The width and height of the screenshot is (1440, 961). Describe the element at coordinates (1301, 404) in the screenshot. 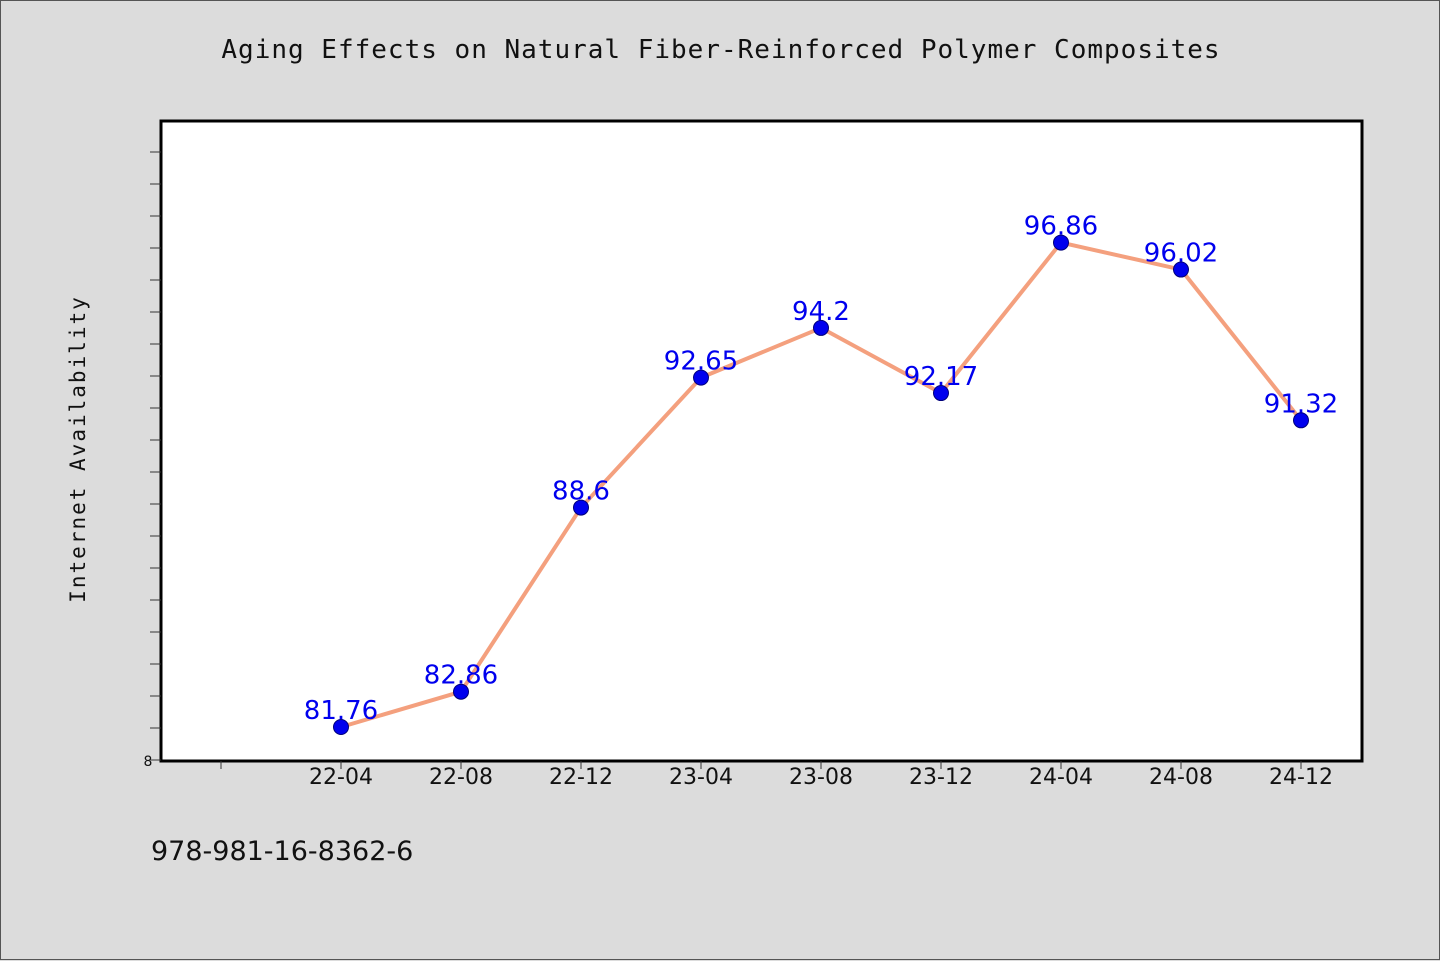

I see `data-label: 91.32` at that location.